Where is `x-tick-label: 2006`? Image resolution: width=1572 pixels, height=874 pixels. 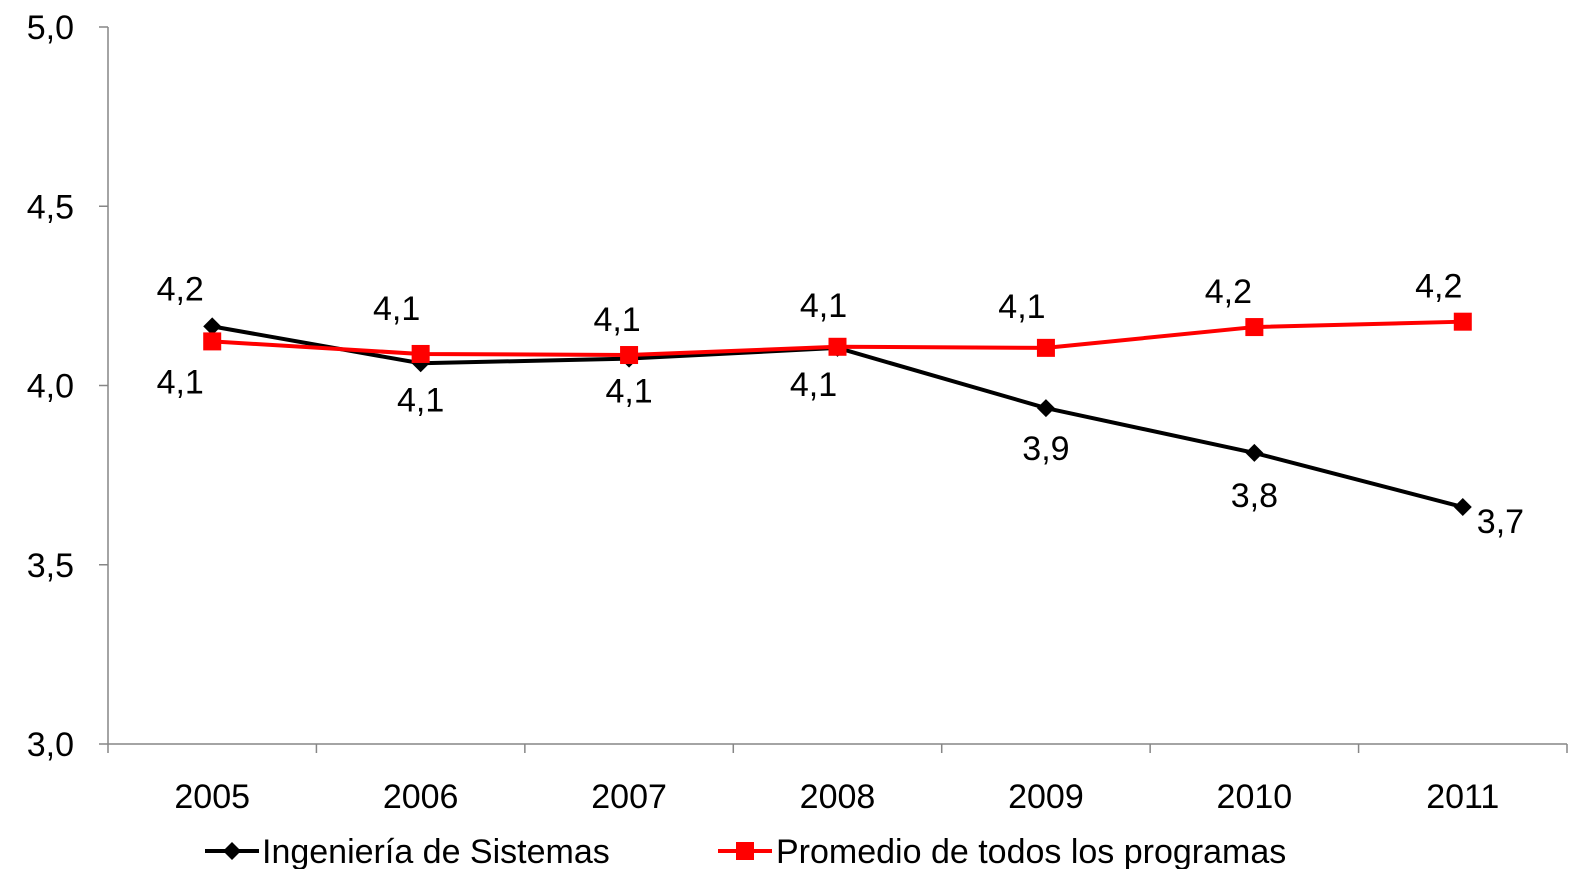 x-tick-label: 2006 is located at coordinates (421, 797).